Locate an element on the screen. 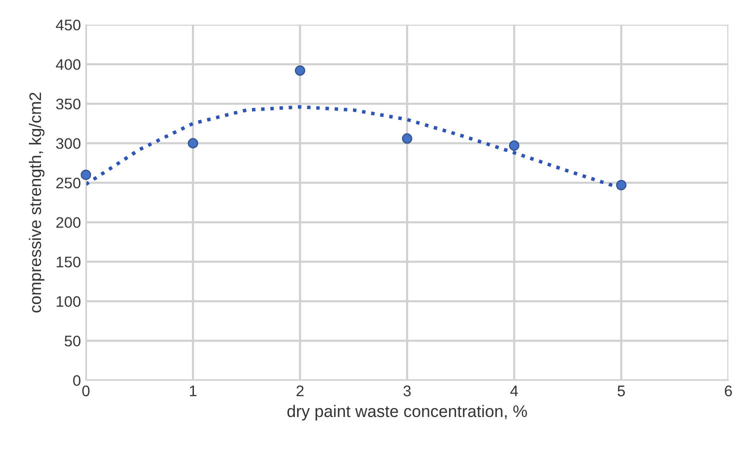  y-tick-label: 50 is located at coordinates (72, 341).